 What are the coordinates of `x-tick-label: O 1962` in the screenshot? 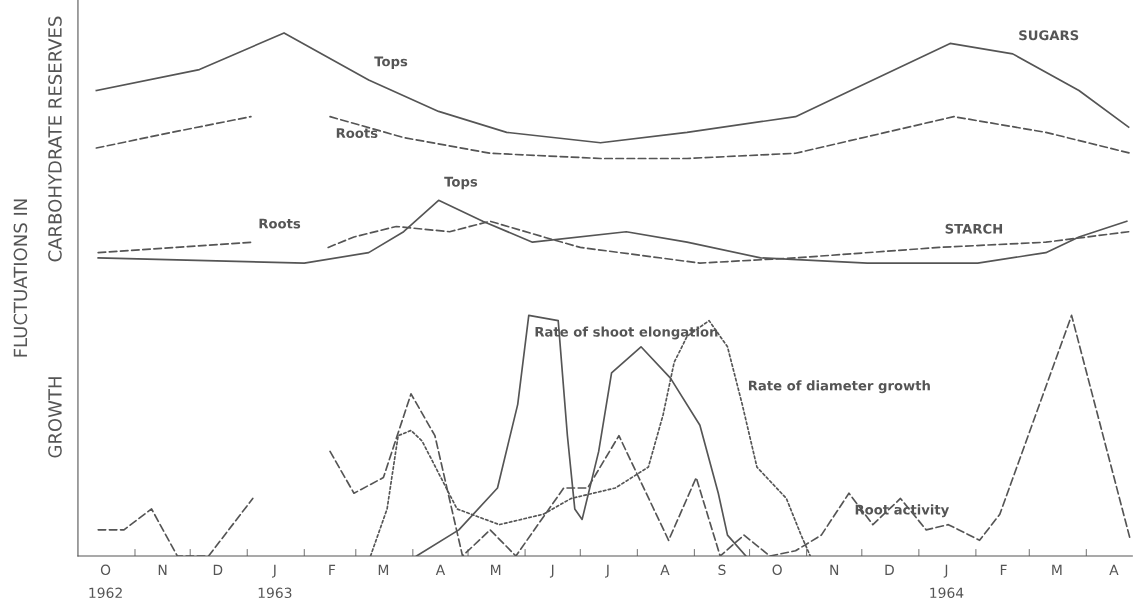 It's located at (105, 581).